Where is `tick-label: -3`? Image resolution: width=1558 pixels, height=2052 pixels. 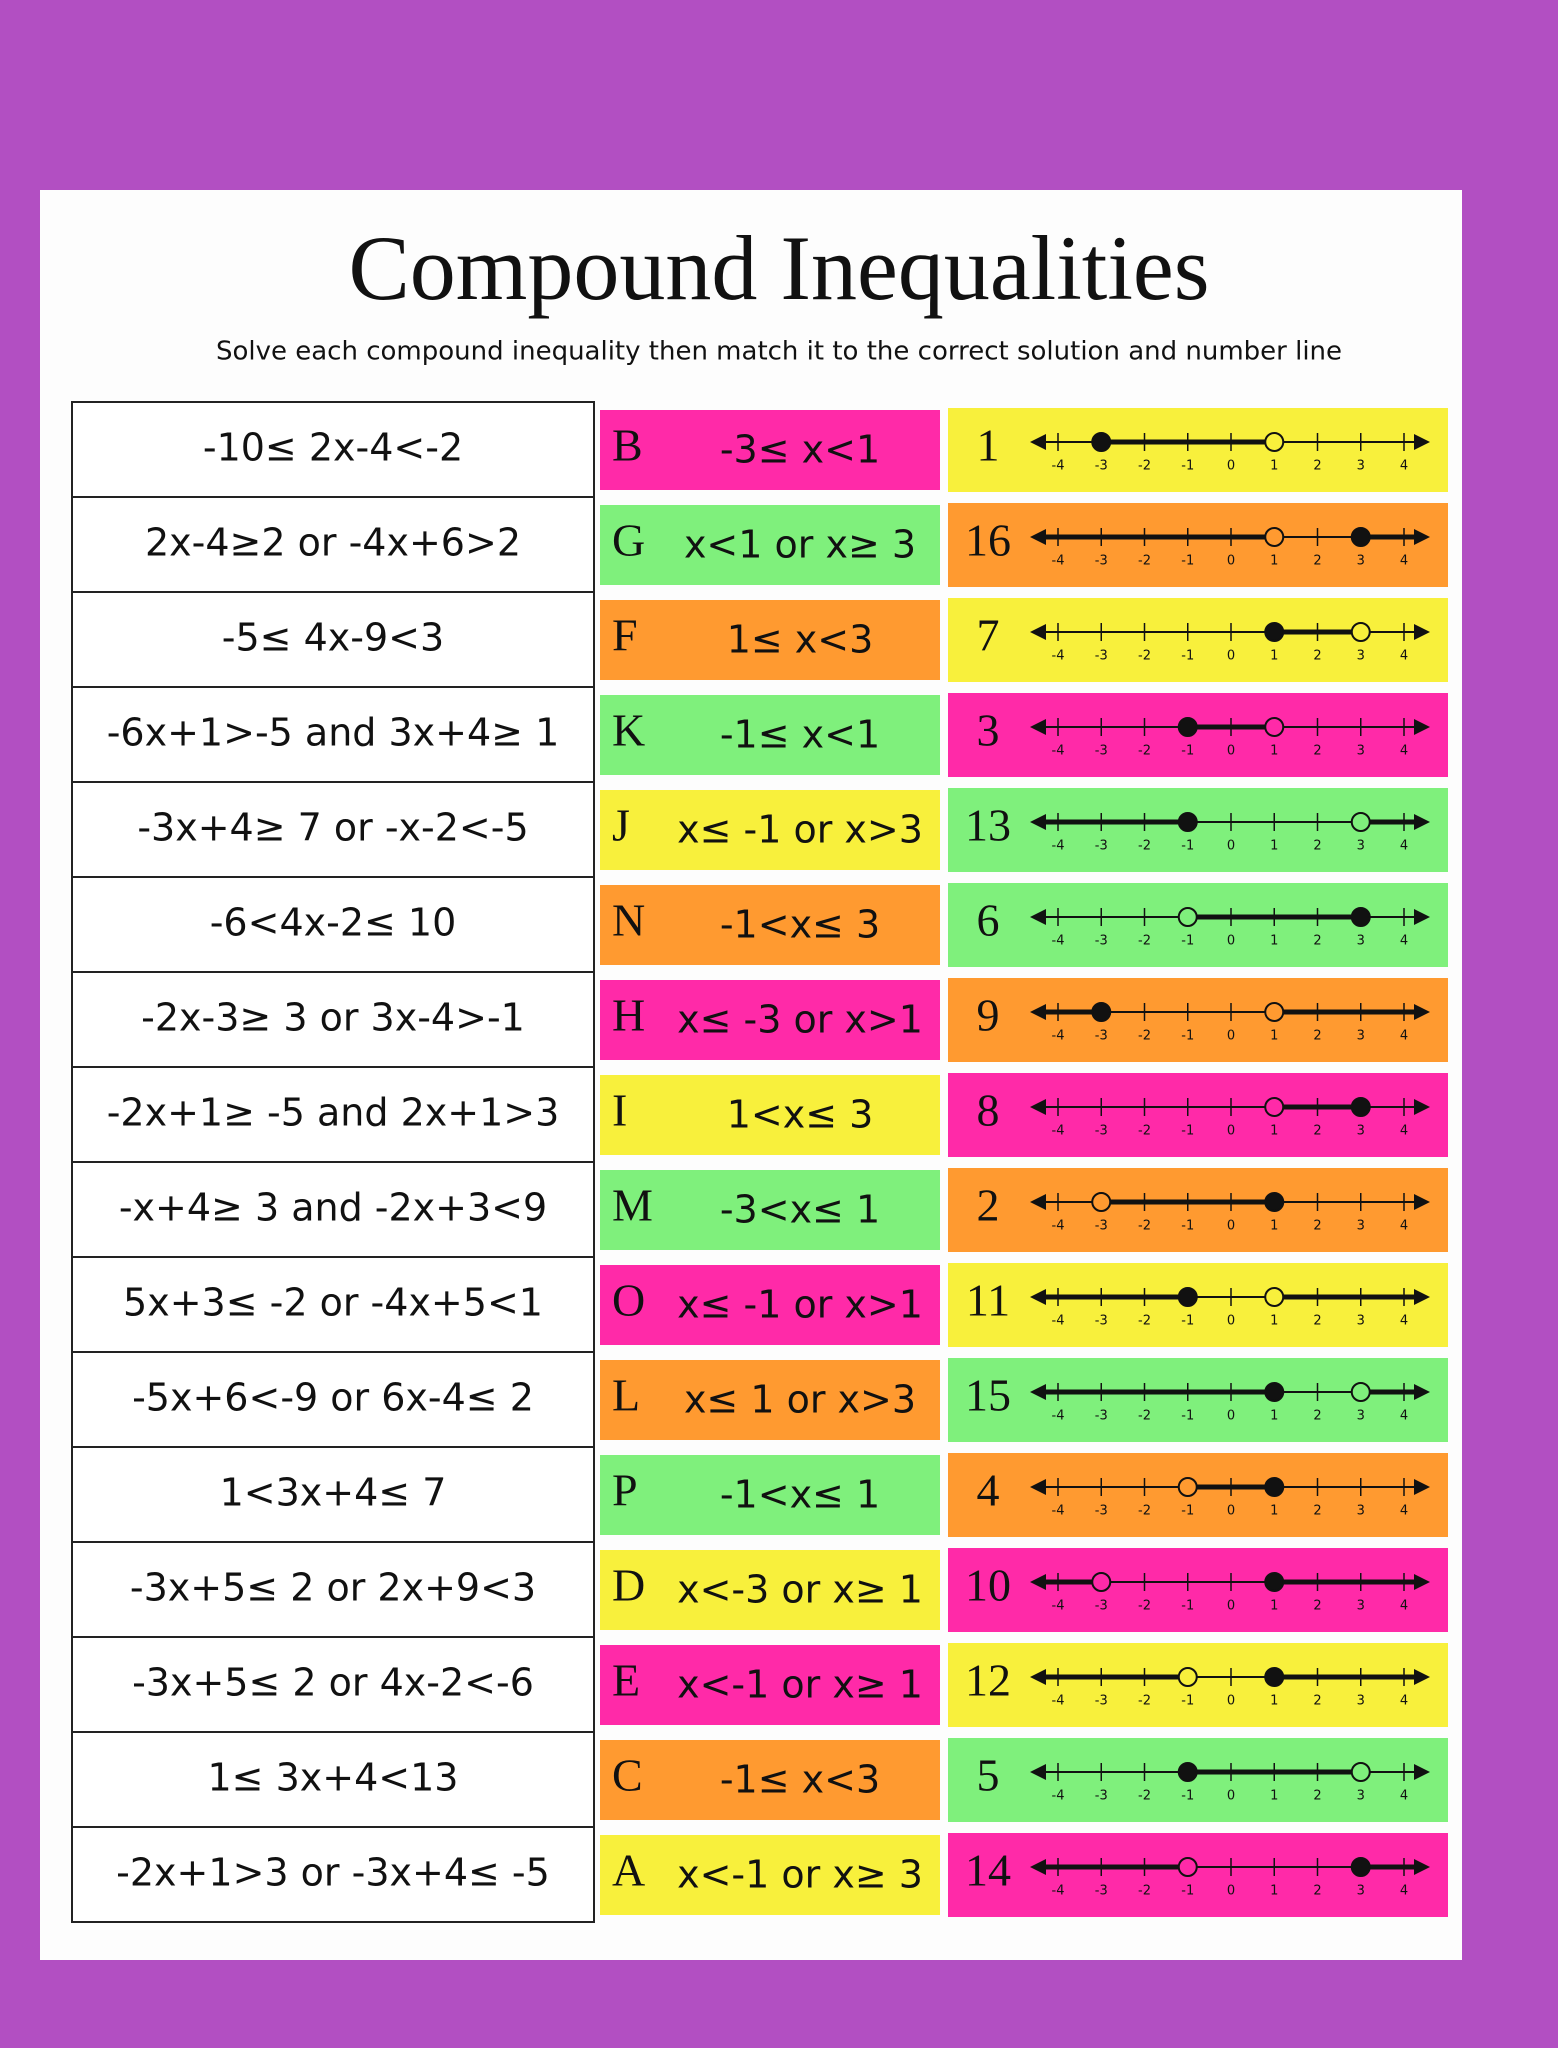
tick-label: -3 is located at coordinates (1101, 1131).